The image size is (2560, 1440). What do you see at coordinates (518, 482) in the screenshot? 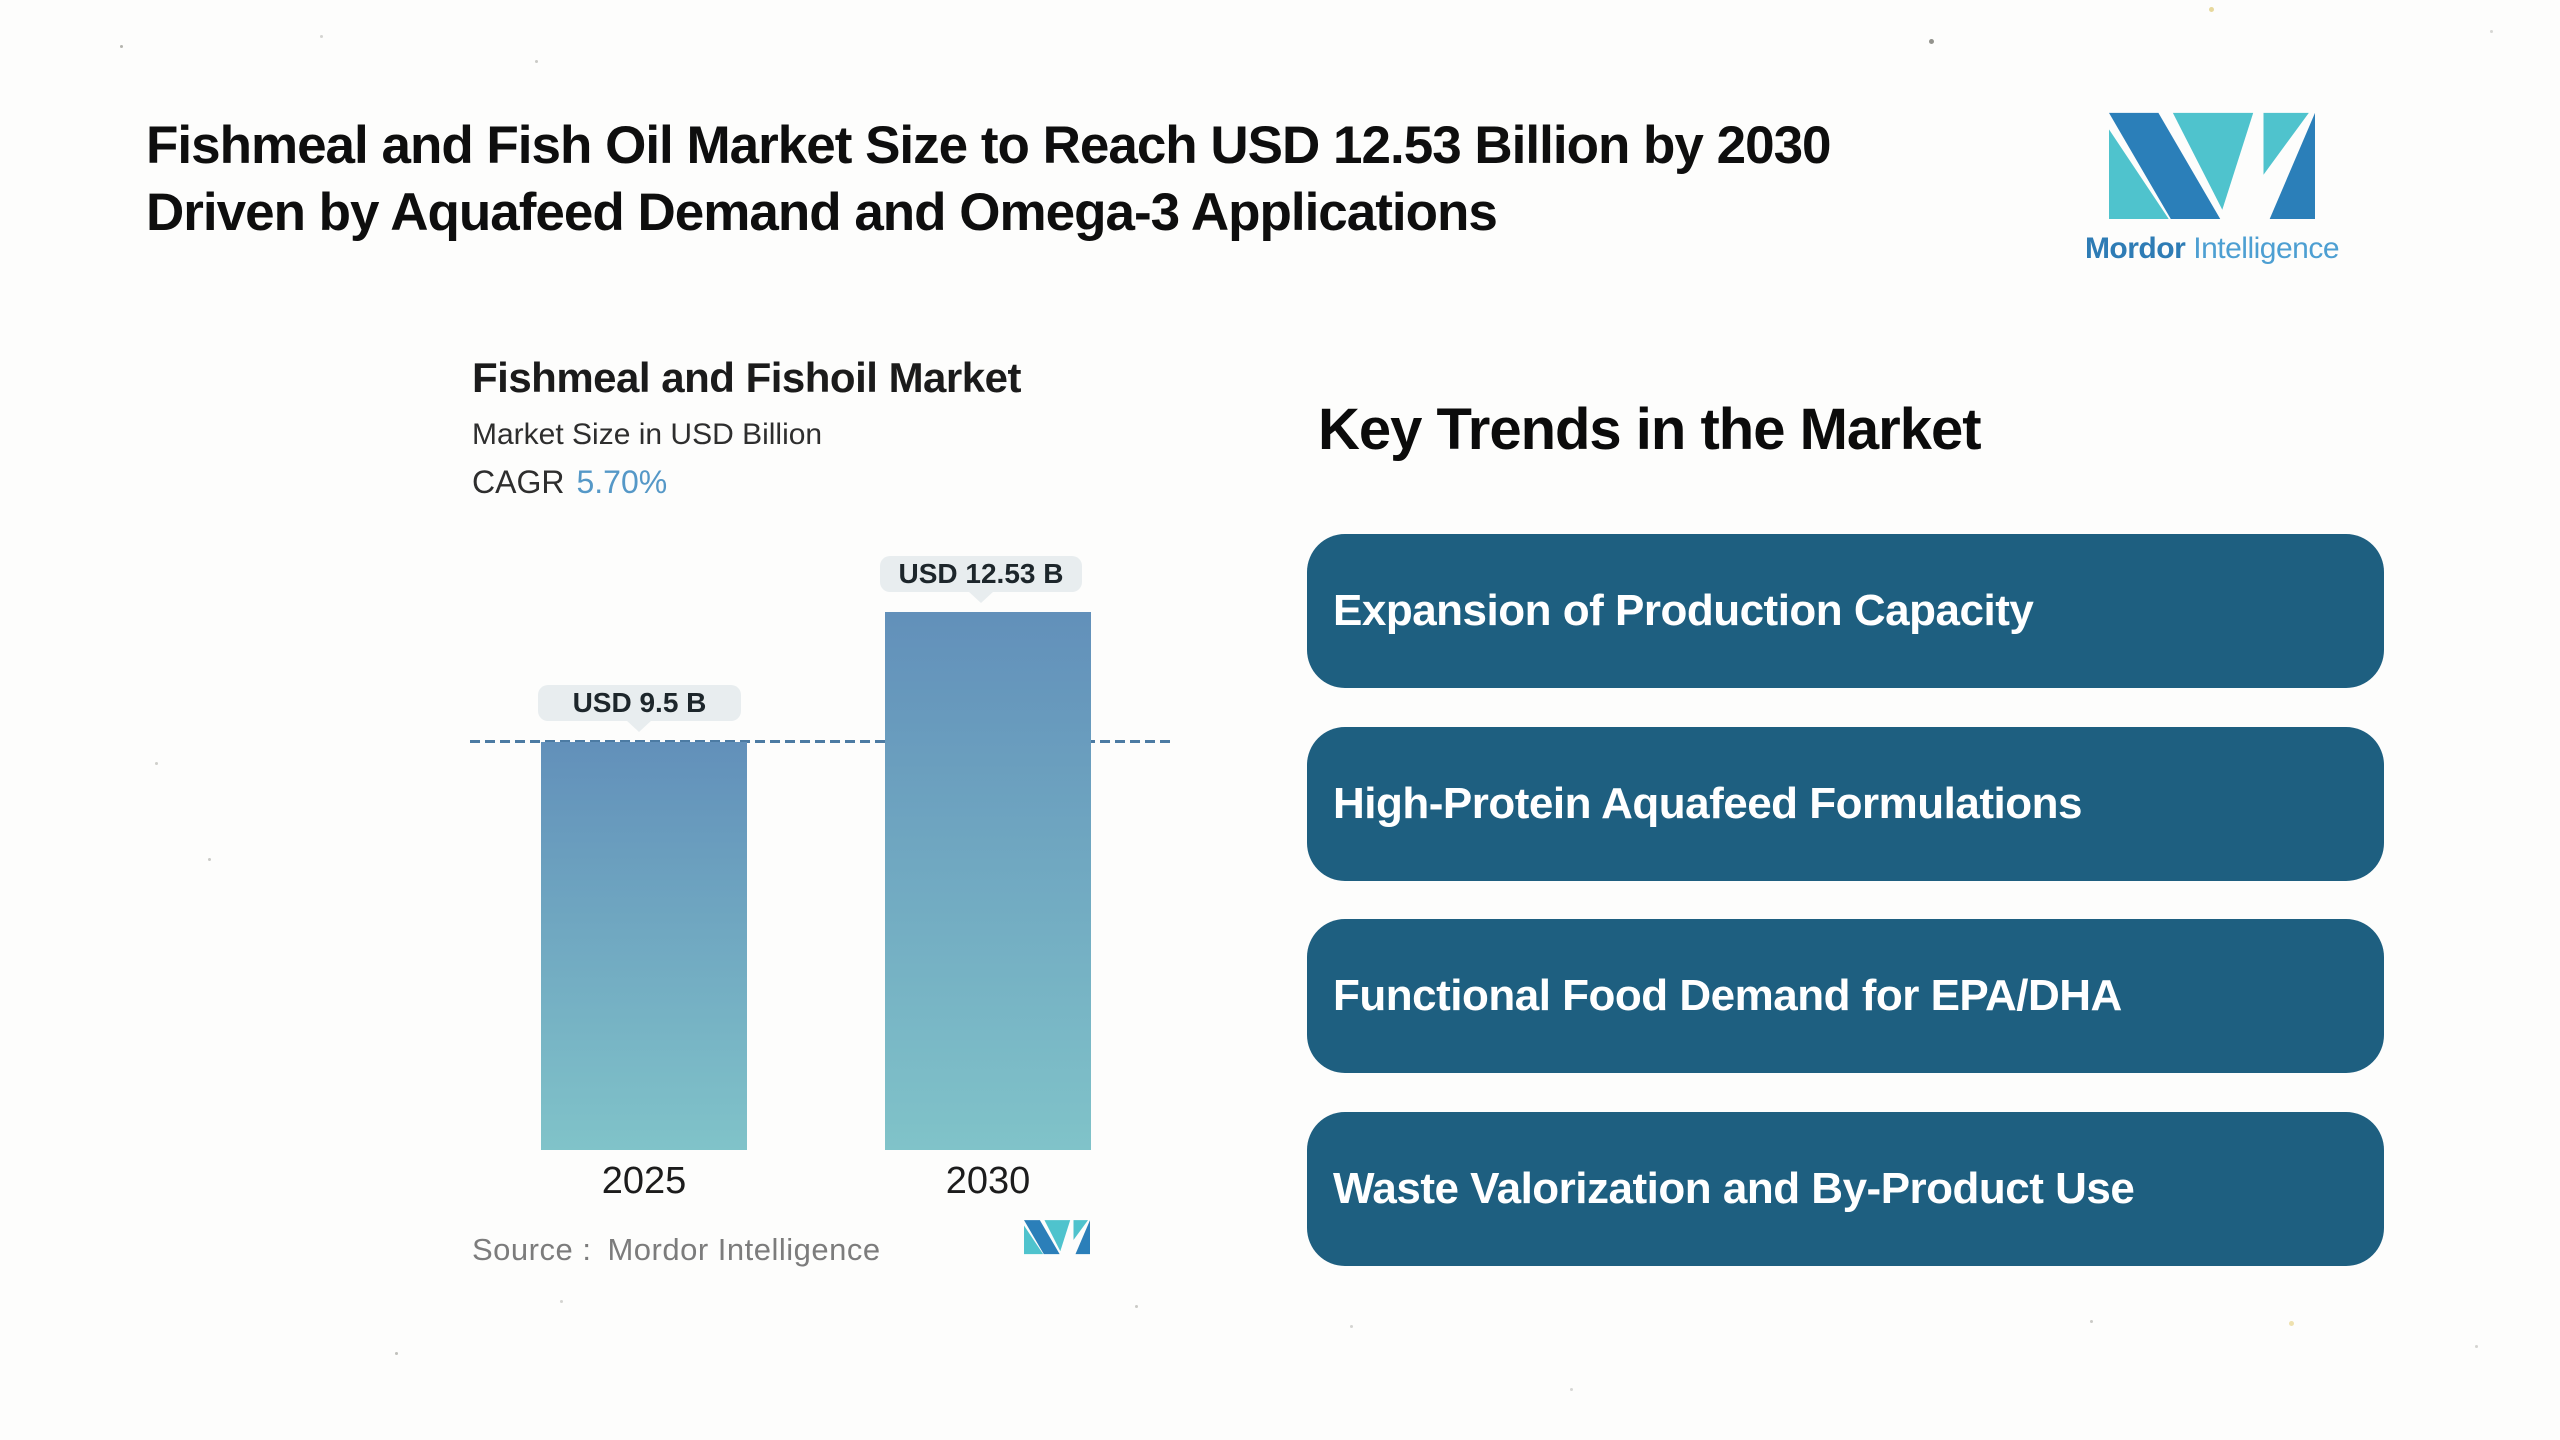
I see `cagr-label: CAGR` at bounding box center [518, 482].